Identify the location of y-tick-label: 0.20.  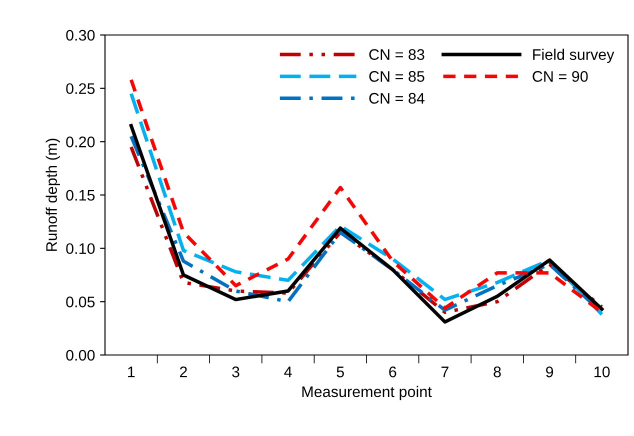
(80, 142).